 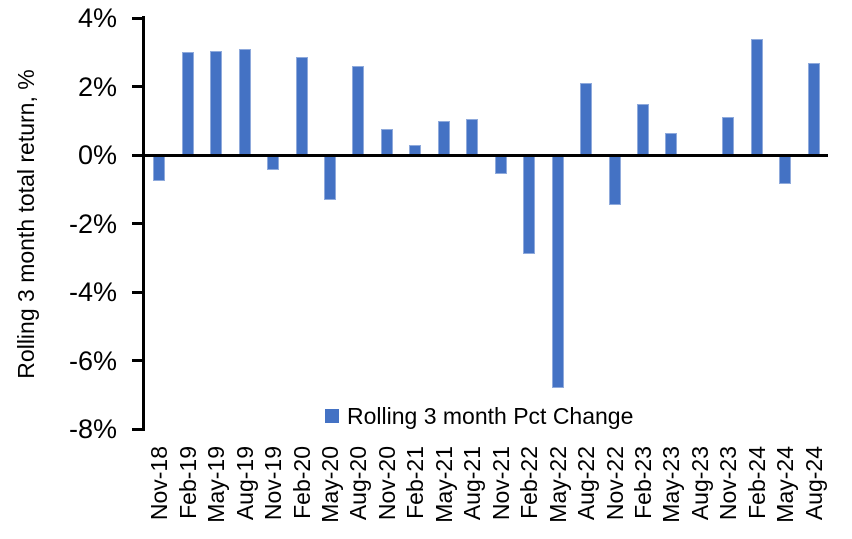 I want to click on legend: Rolling 3 month Pct Change, so click(x=479, y=416).